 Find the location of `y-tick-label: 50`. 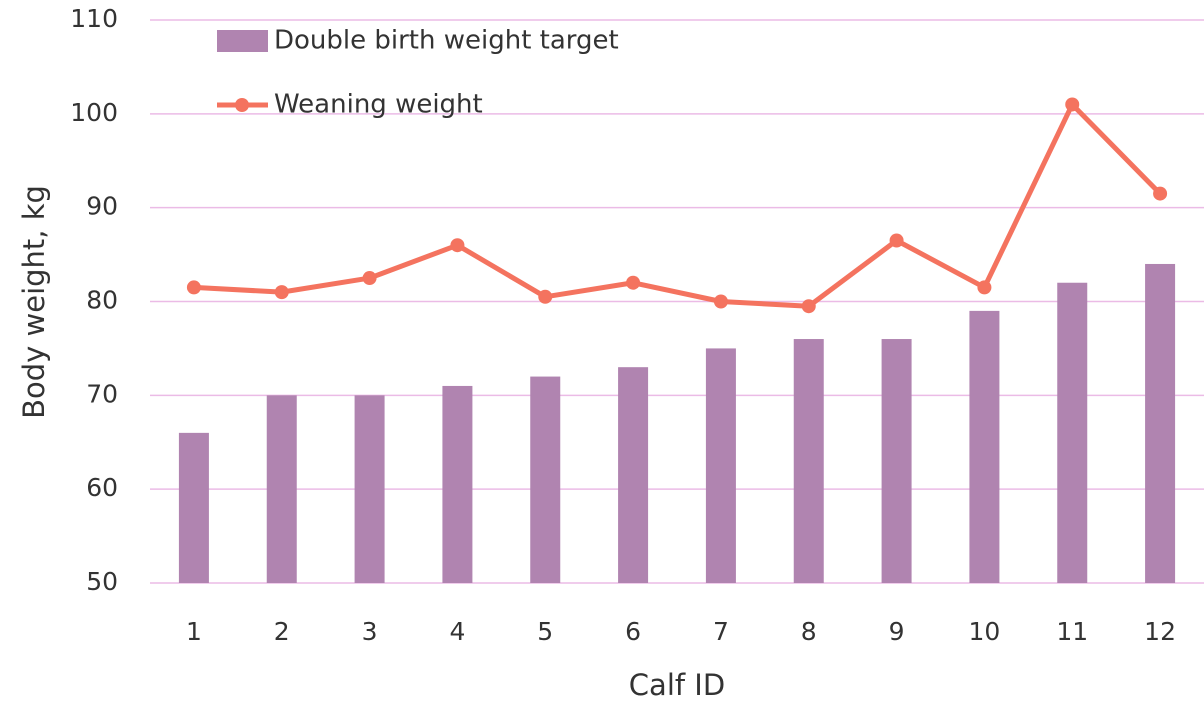

y-tick-label: 50 is located at coordinates (102, 581).